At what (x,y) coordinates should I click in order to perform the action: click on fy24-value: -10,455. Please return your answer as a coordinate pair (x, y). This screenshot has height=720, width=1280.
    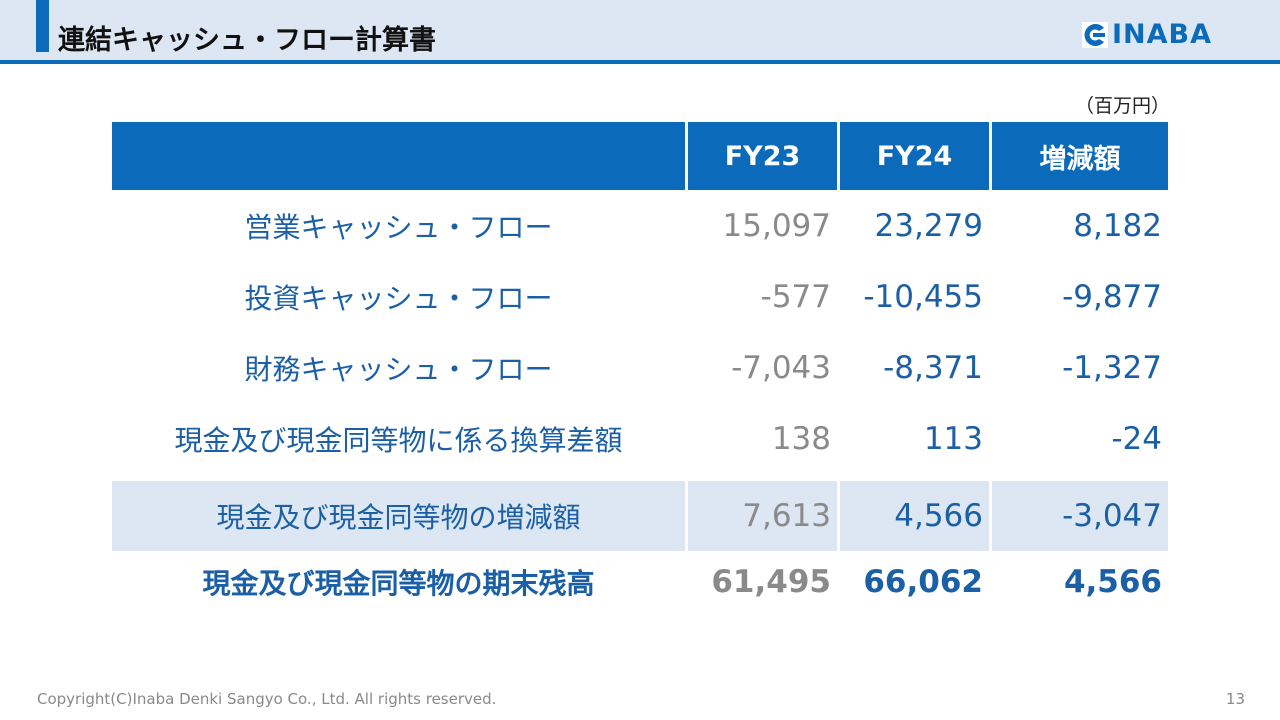
    Looking at the image, I should click on (923, 297).